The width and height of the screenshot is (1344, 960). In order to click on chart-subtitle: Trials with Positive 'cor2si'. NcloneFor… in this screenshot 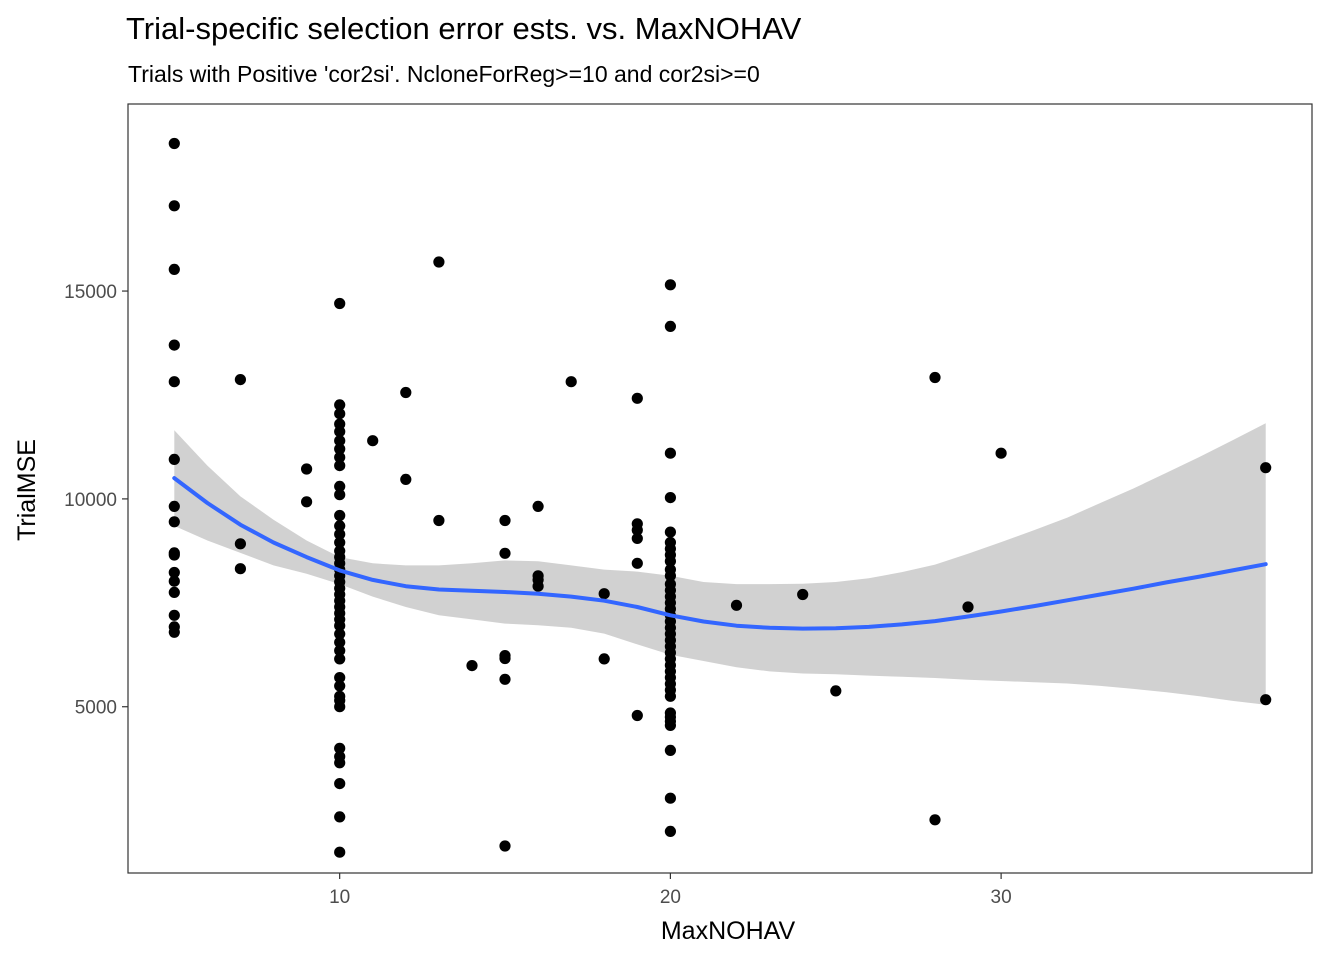, I will do `click(444, 74)`.